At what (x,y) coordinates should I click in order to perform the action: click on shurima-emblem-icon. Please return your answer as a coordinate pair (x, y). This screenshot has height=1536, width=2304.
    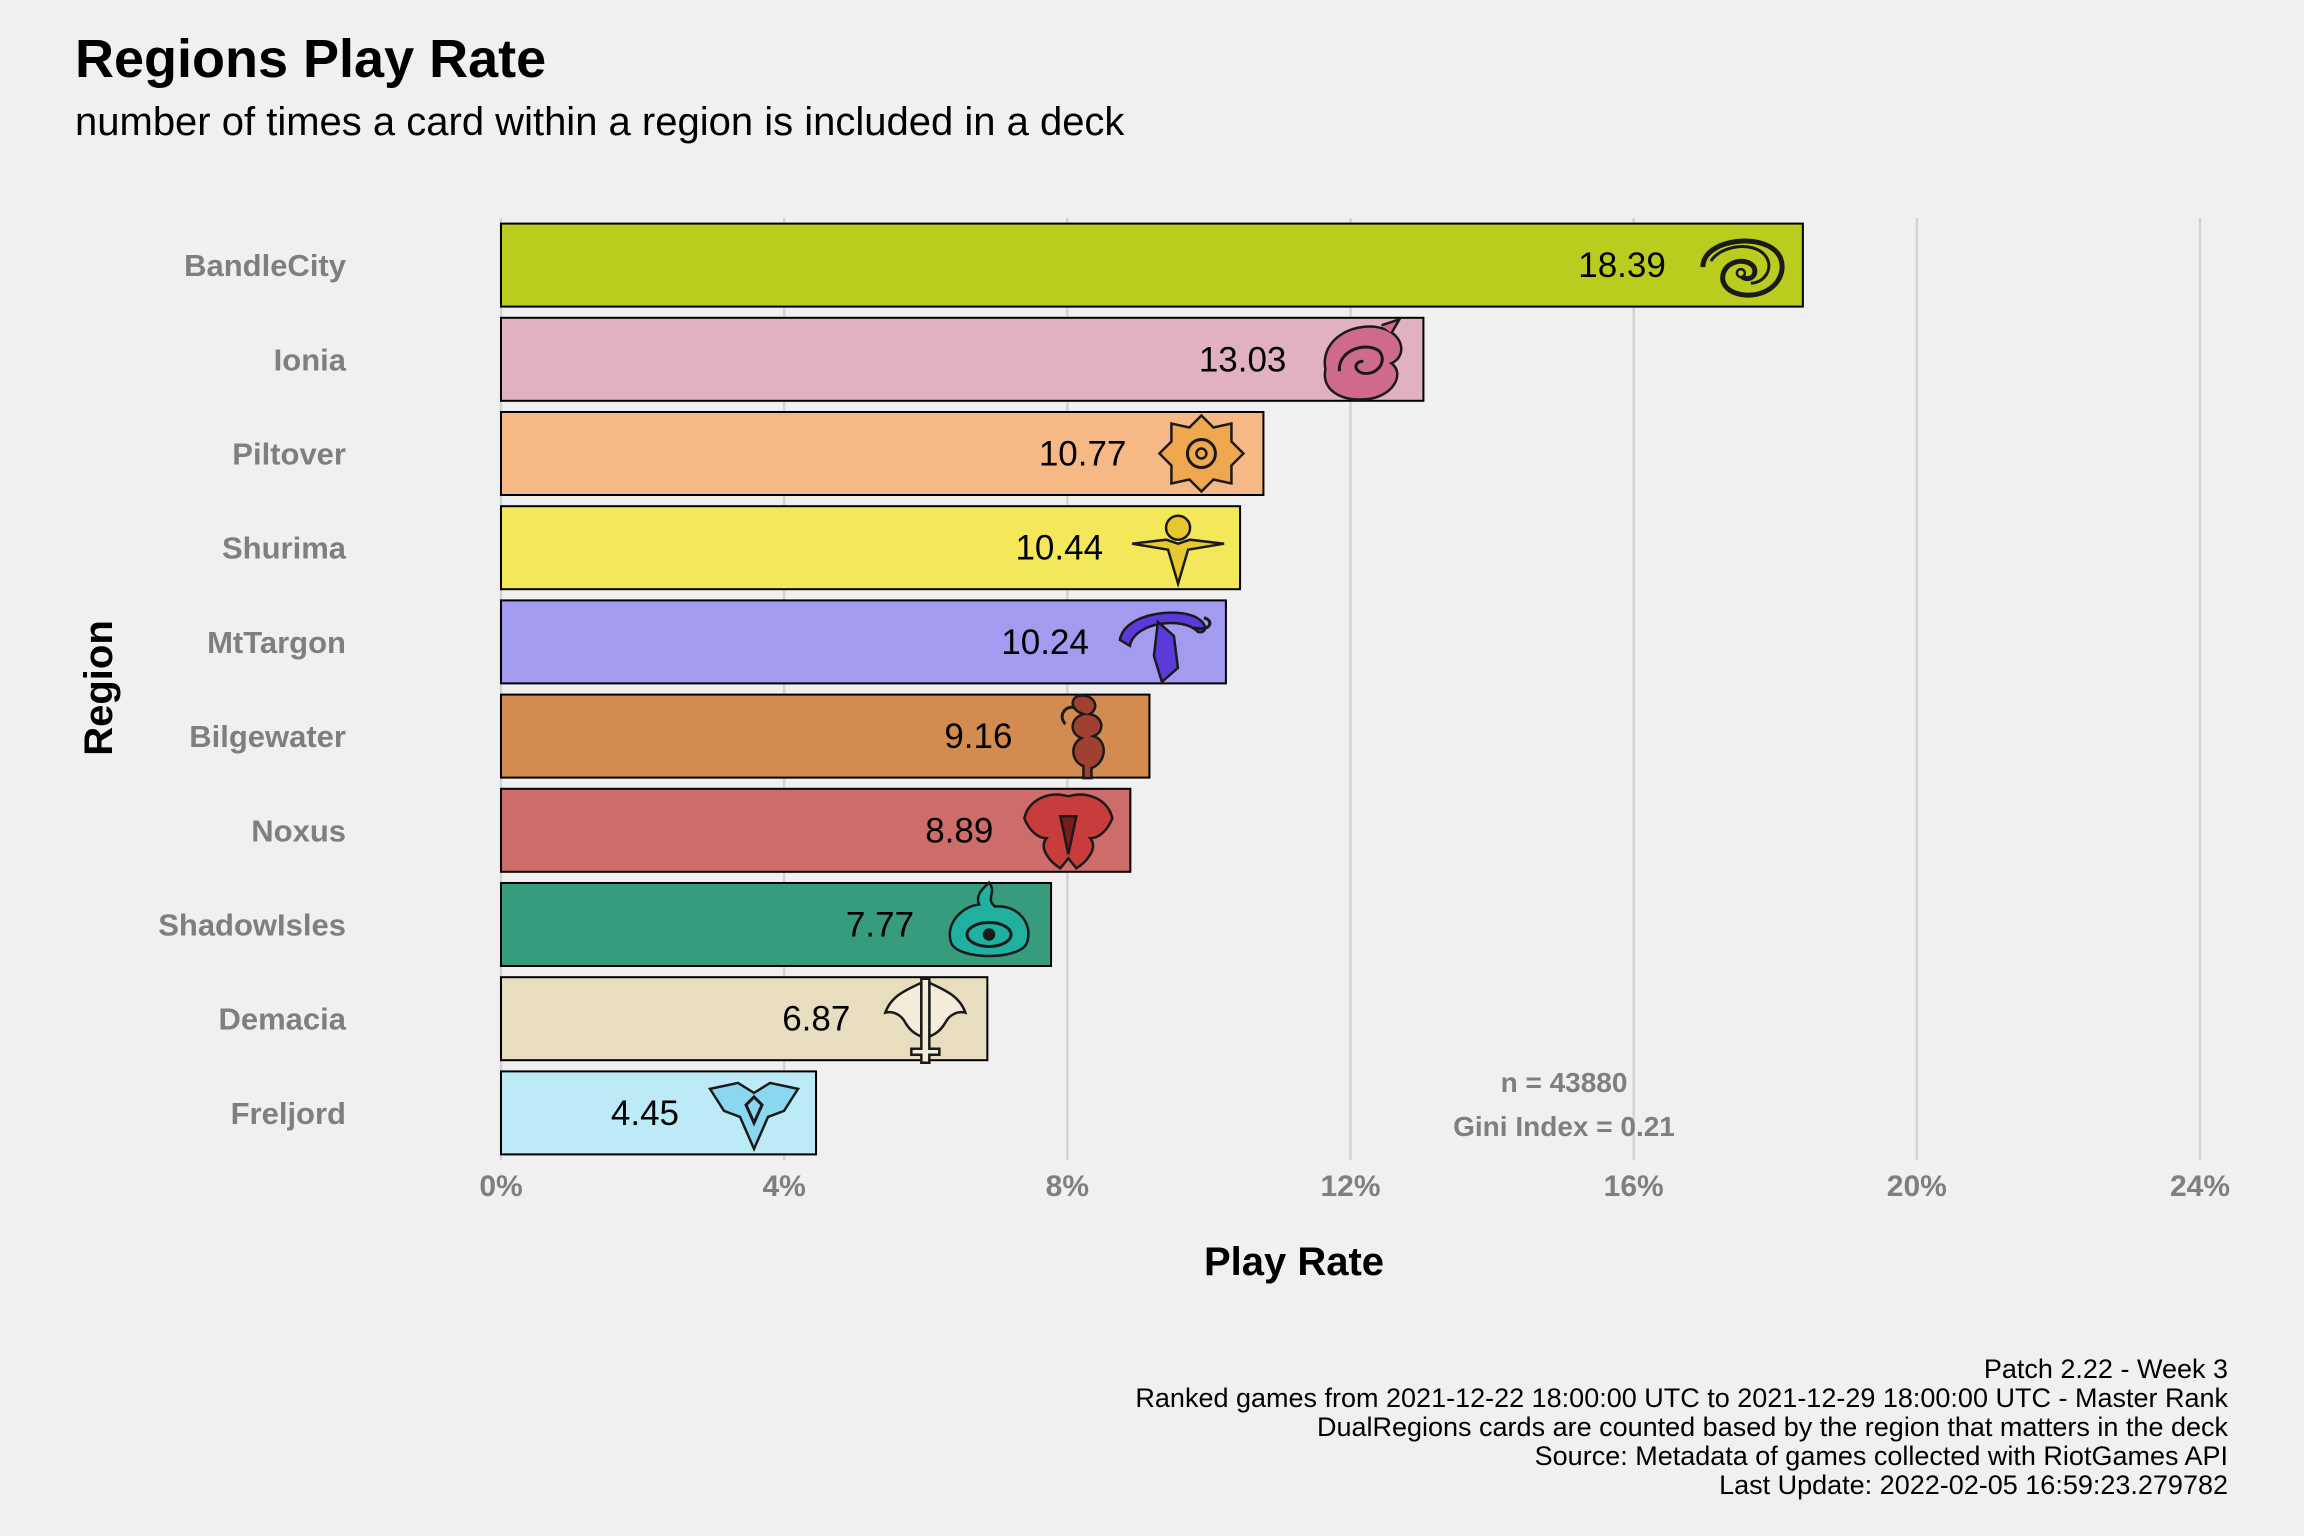
    Looking at the image, I should click on (1178, 551).